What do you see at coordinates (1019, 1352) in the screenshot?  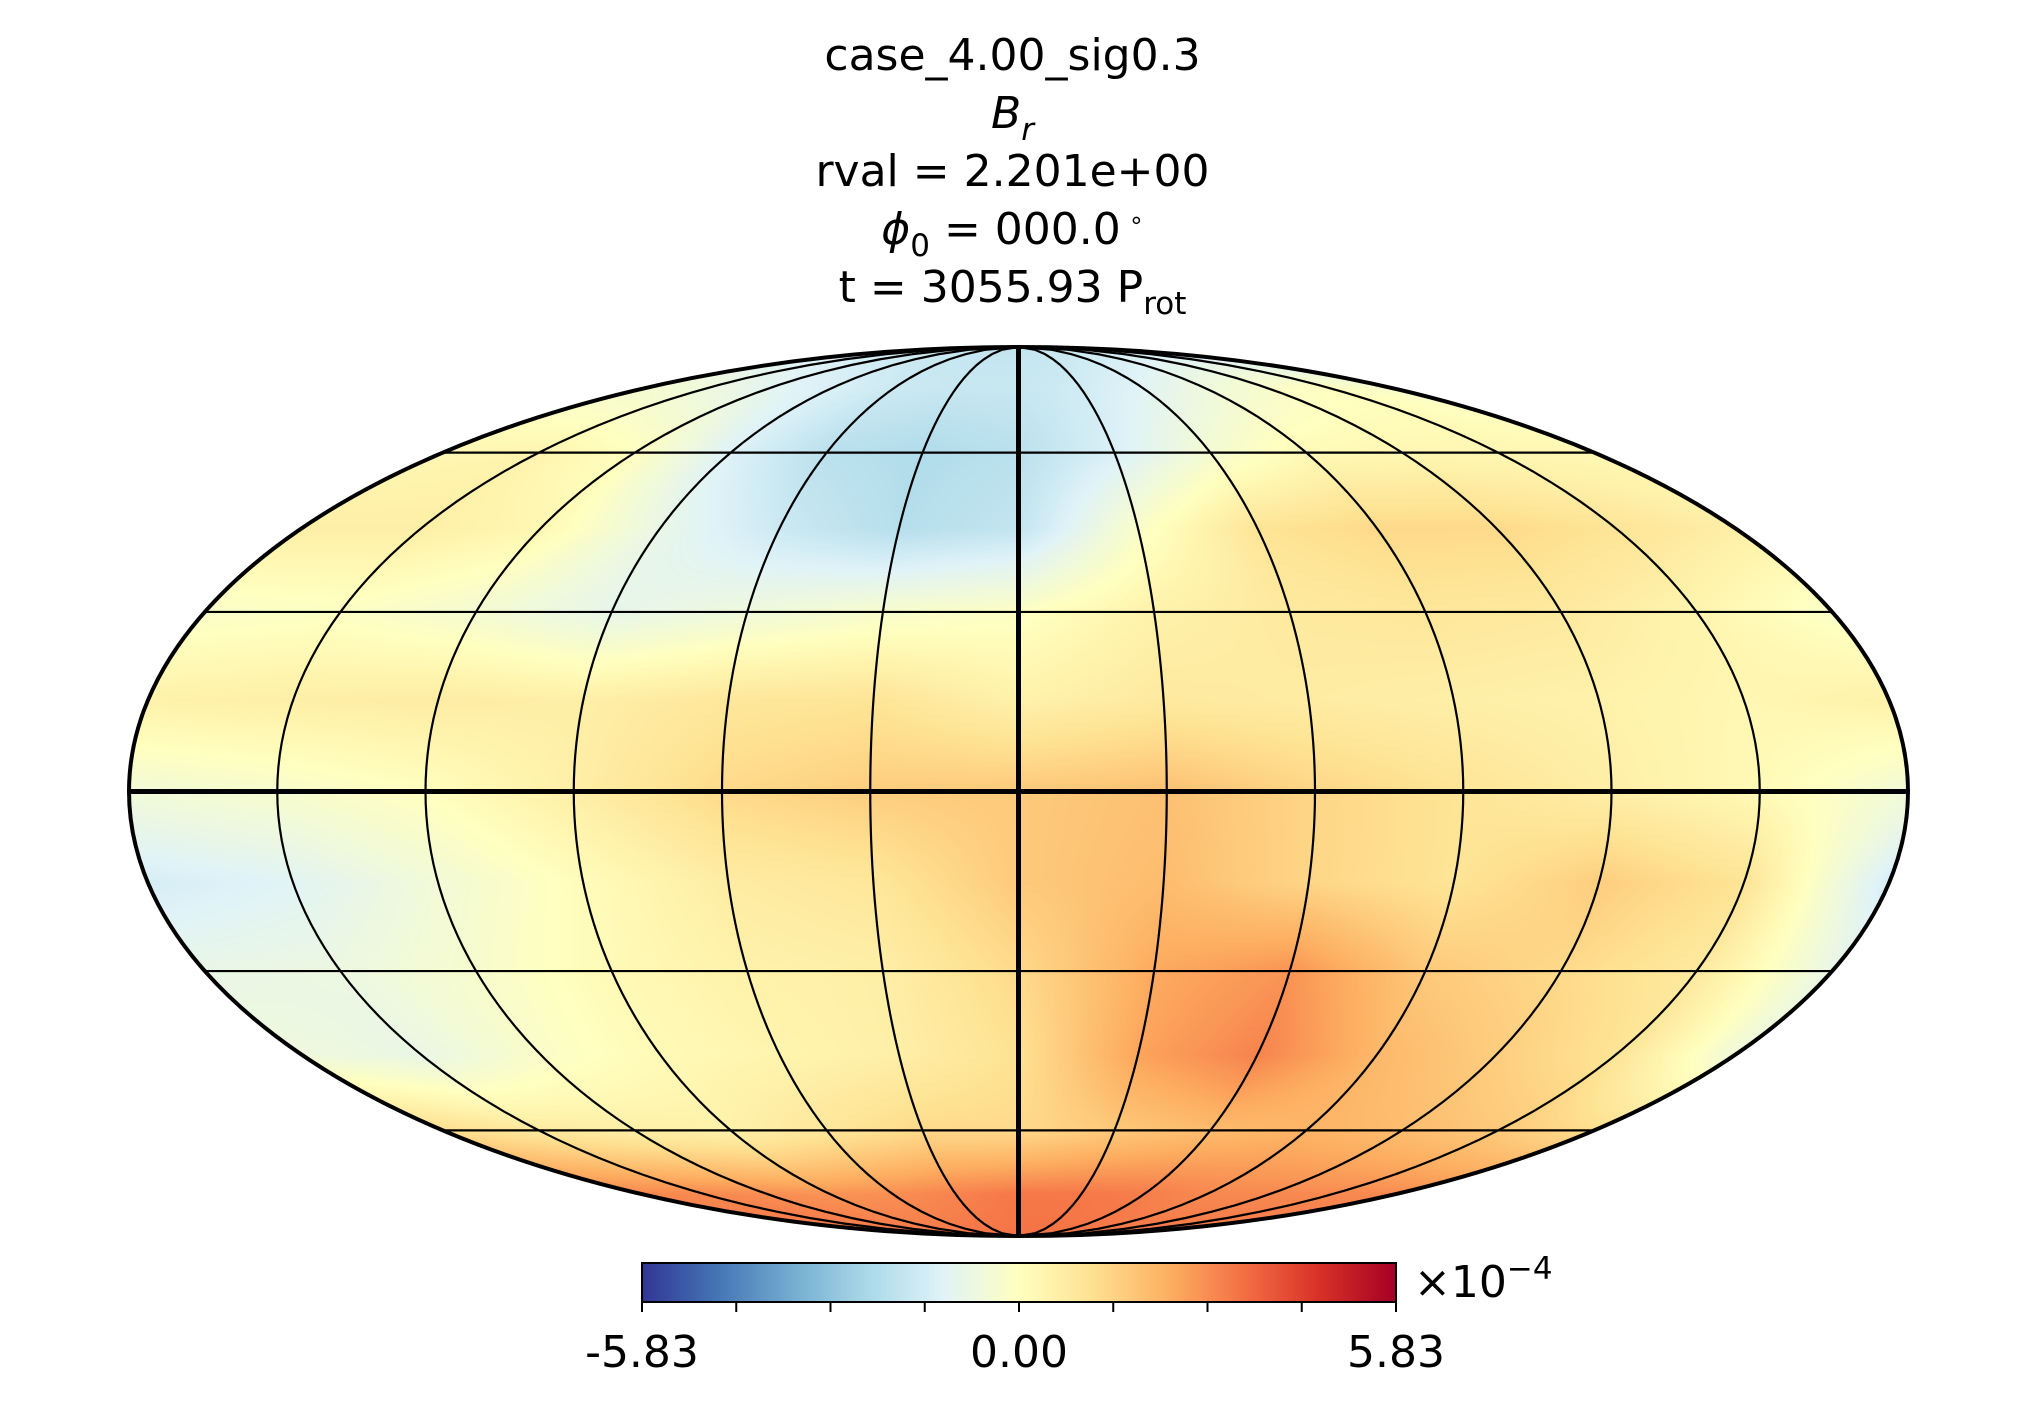 I see `colorbar-tick-label: 0.00` at bounding box center [1019, 1352].